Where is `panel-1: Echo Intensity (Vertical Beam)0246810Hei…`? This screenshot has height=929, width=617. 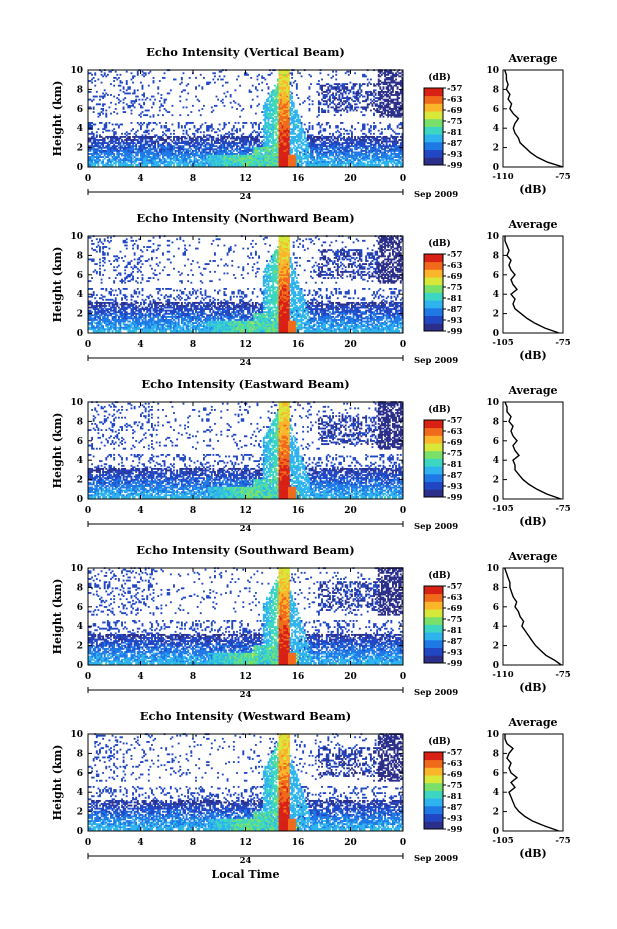 panel-1: Echo Intensity (Vertical Beam)0246810Hei… is located at coordinates (311, 123).